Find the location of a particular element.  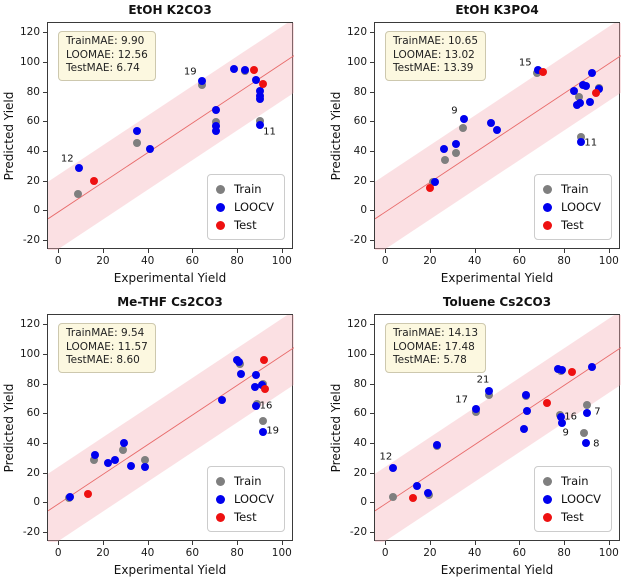

mae-line: LOOMAE: 17.48 is located at coordinates (434, 346).